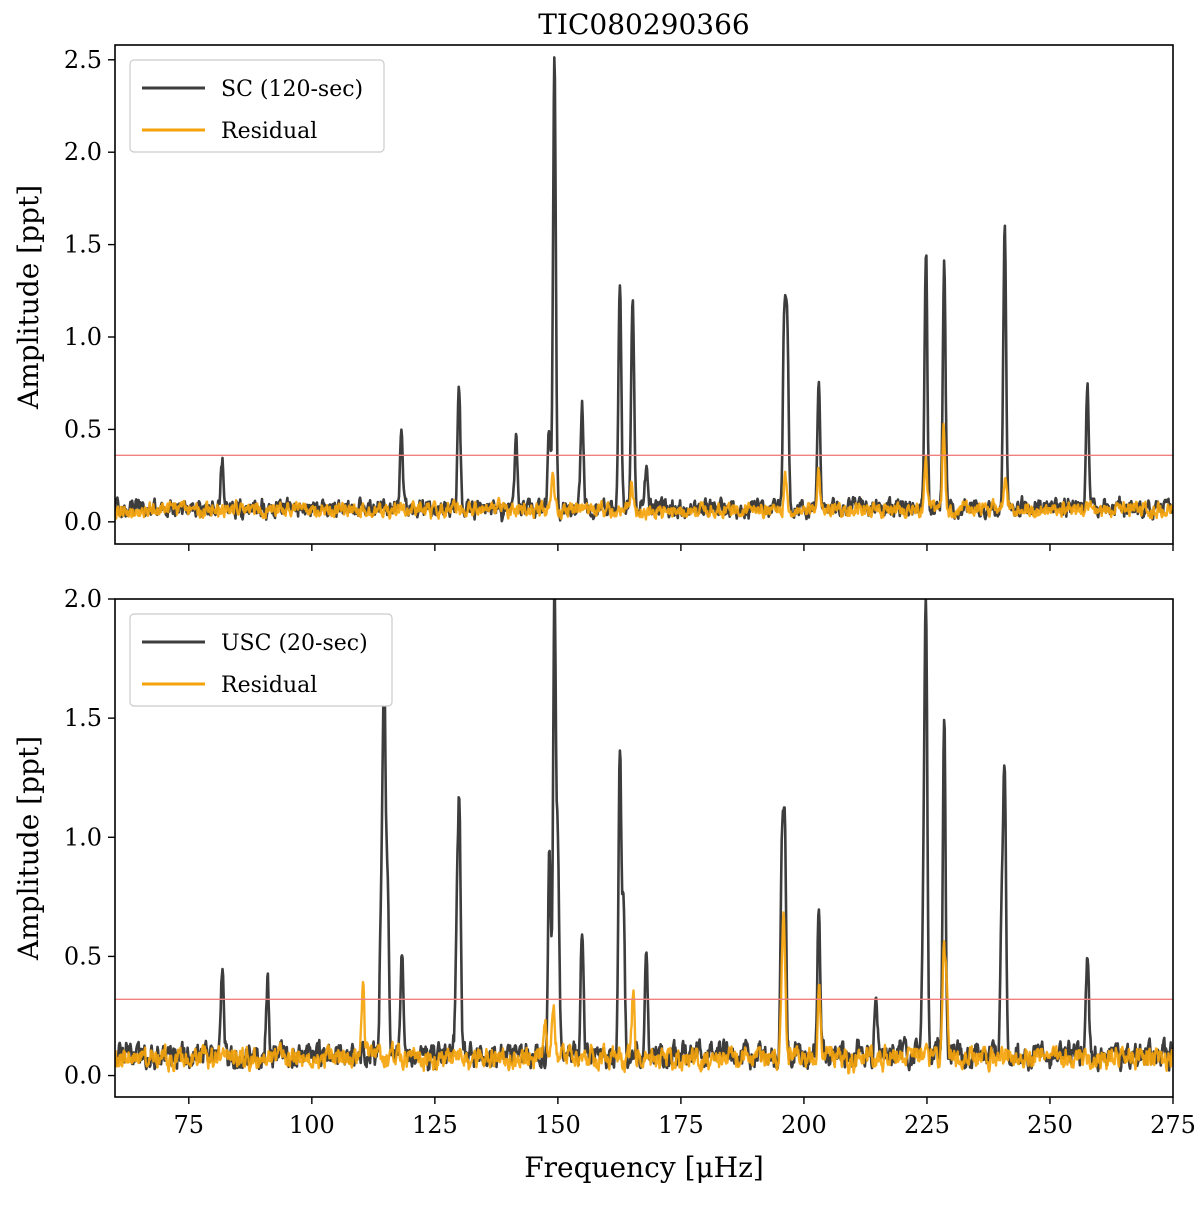 This screenshot has width=1200, height=1205. I want to click on y-tick-label: 2.5, so click(83, 60).